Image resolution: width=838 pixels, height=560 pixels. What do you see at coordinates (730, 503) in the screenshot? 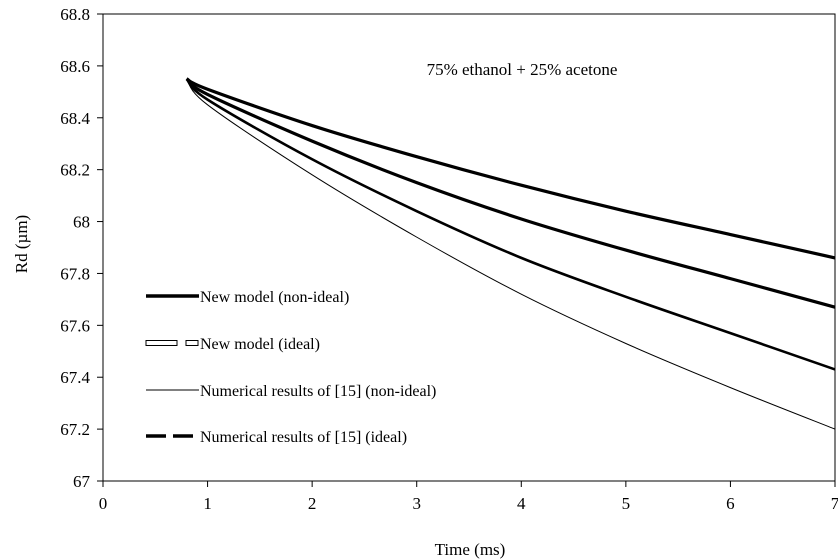
I see `x-tick-label: 6` at bounding box center [730, 503].